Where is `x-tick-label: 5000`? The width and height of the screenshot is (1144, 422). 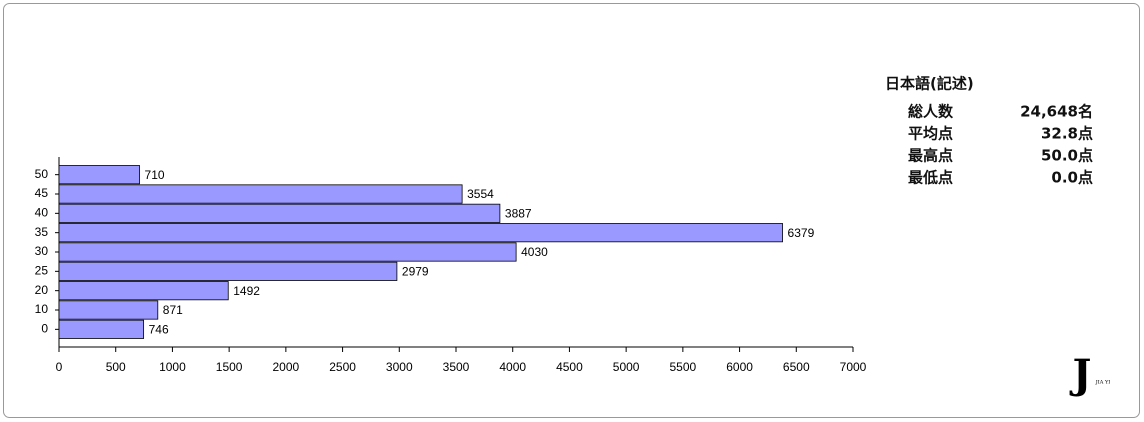
x-tick-label: 5000 is located at coordinates (626, 367).